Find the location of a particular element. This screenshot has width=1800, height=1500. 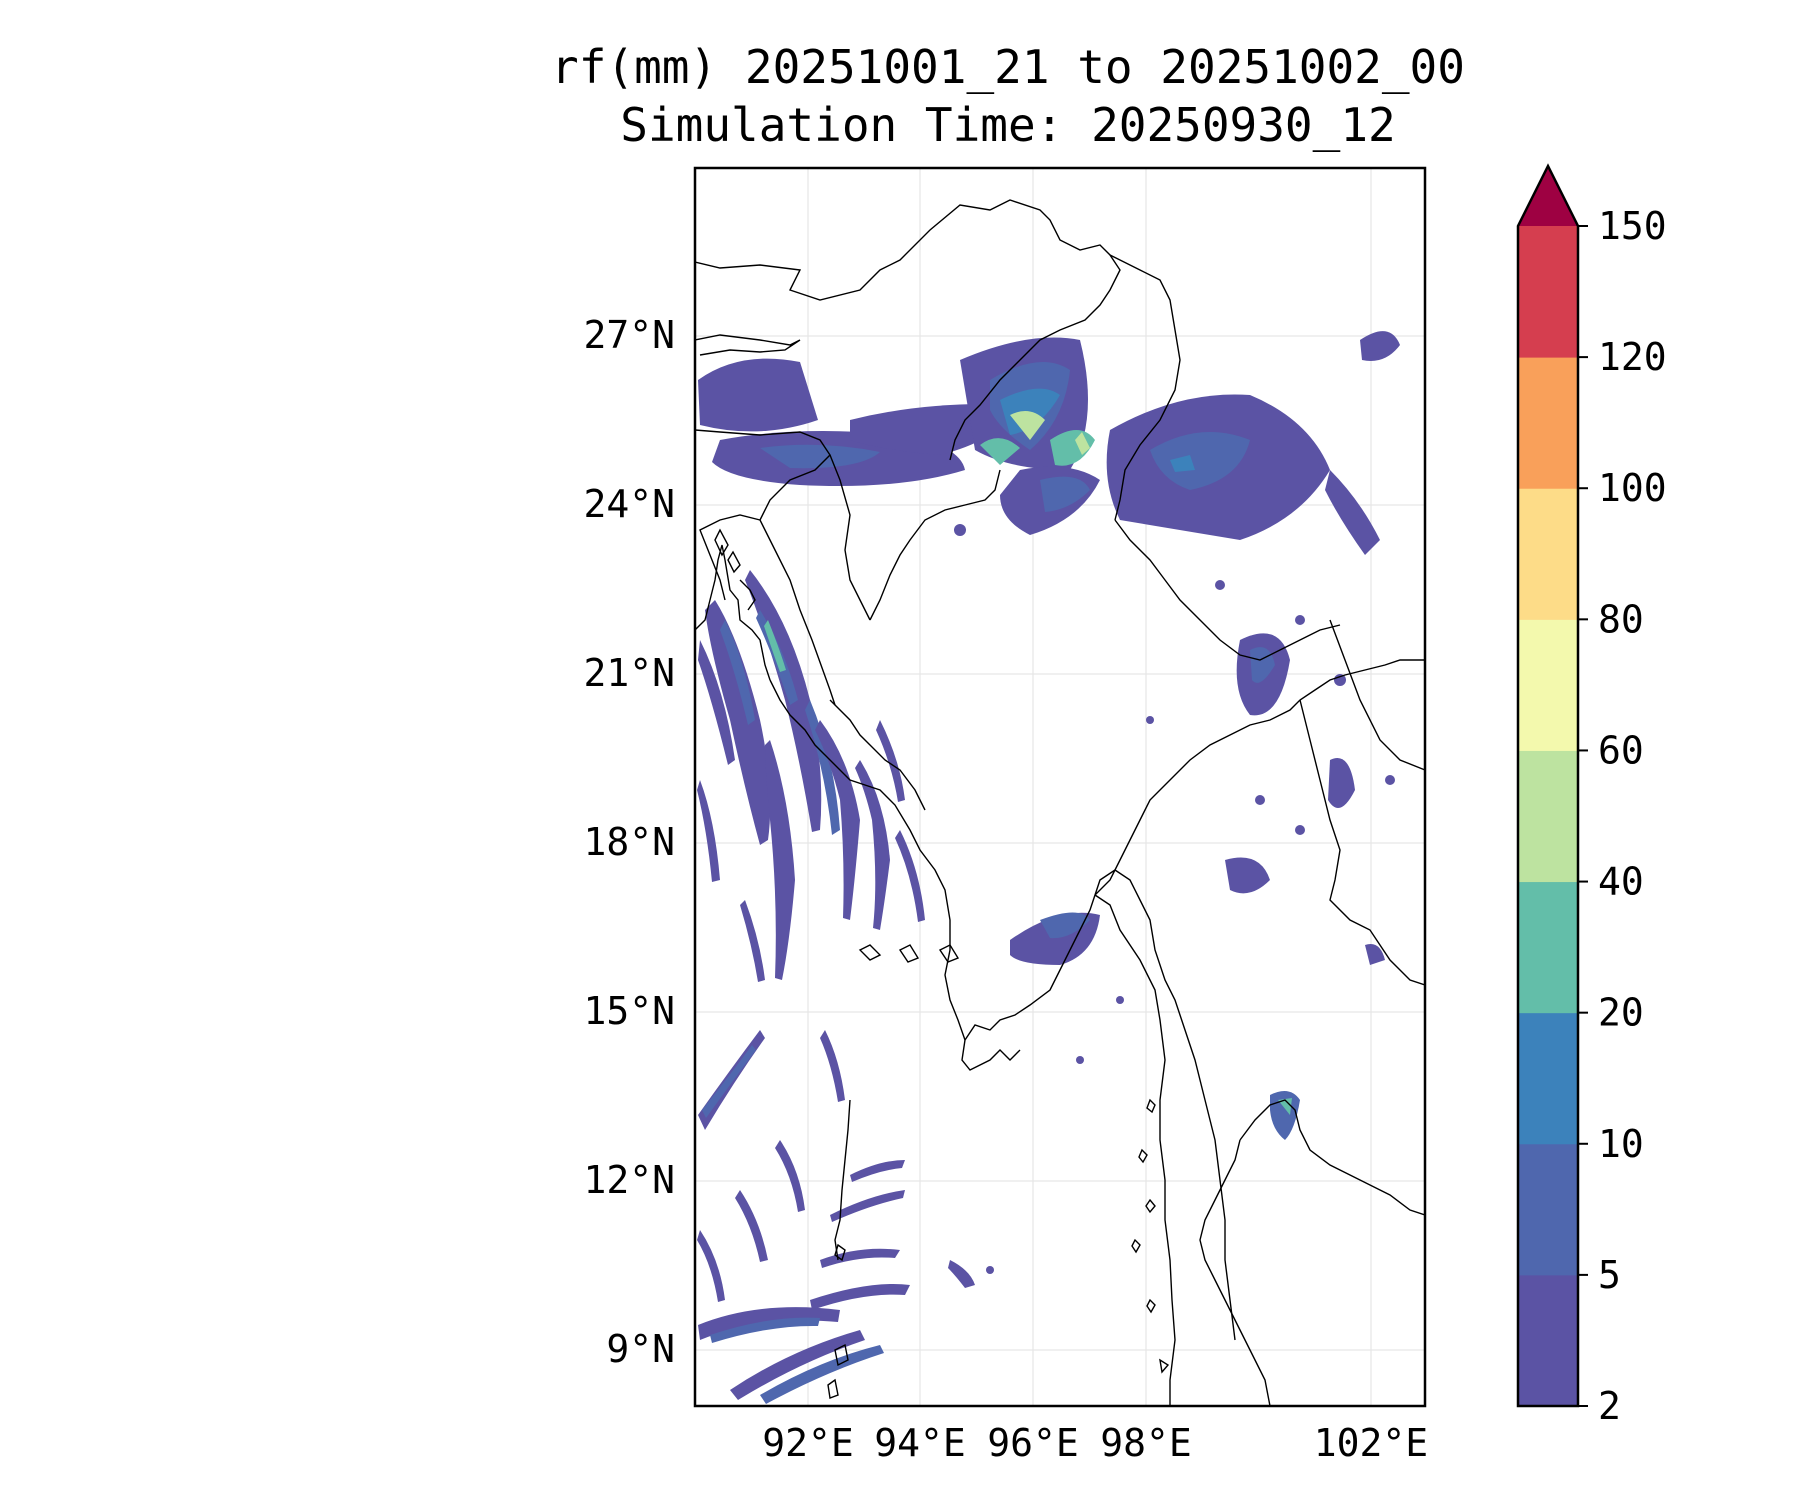

lon-label: 98°E is located at coordinates (1146, 1443).